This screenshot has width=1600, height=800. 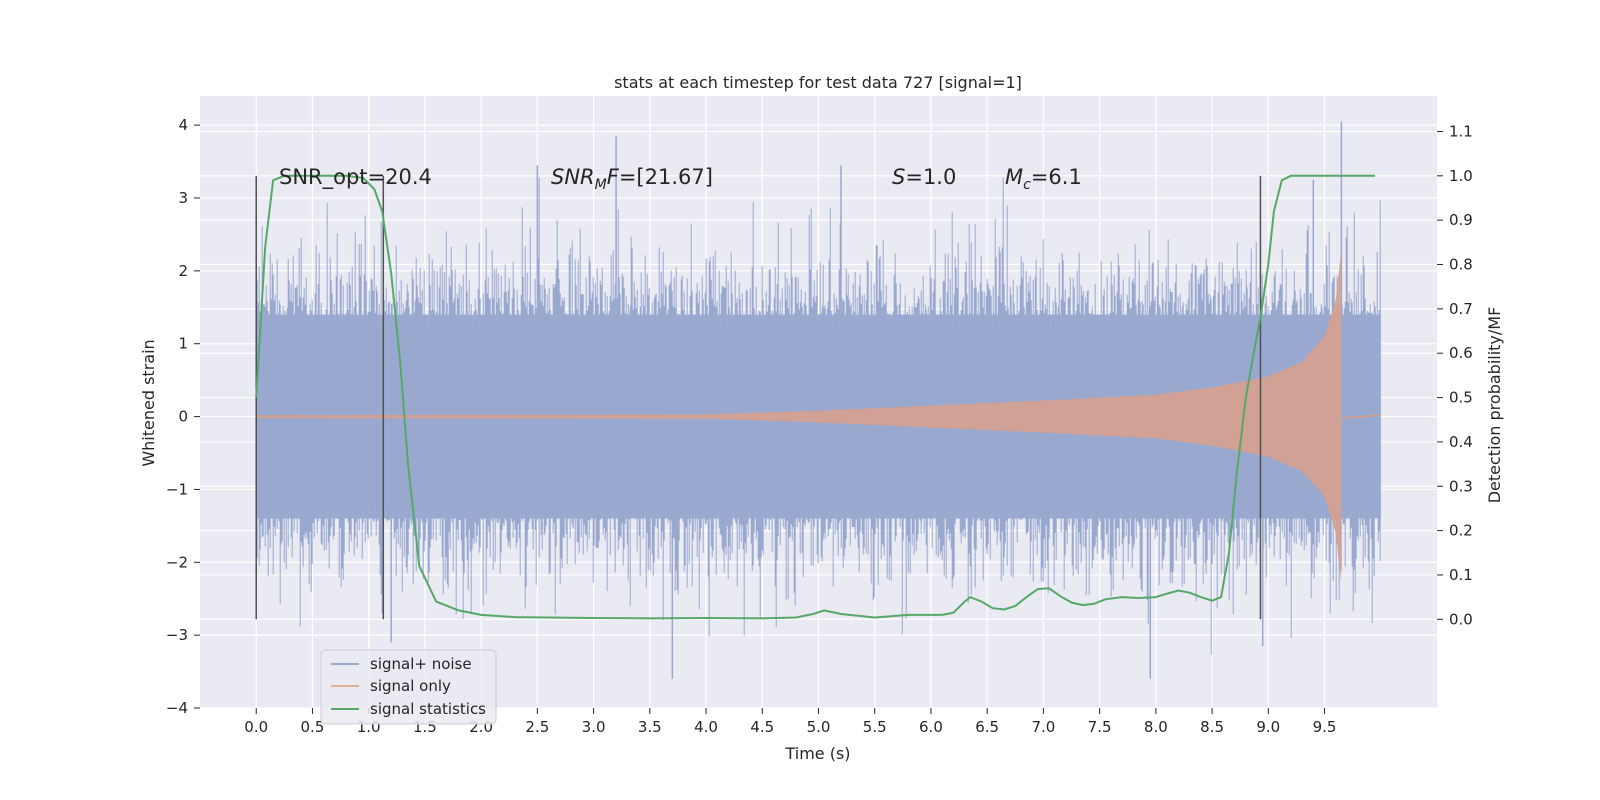 I want to click on y-tick-label: 0, so click(x=183, y=417).